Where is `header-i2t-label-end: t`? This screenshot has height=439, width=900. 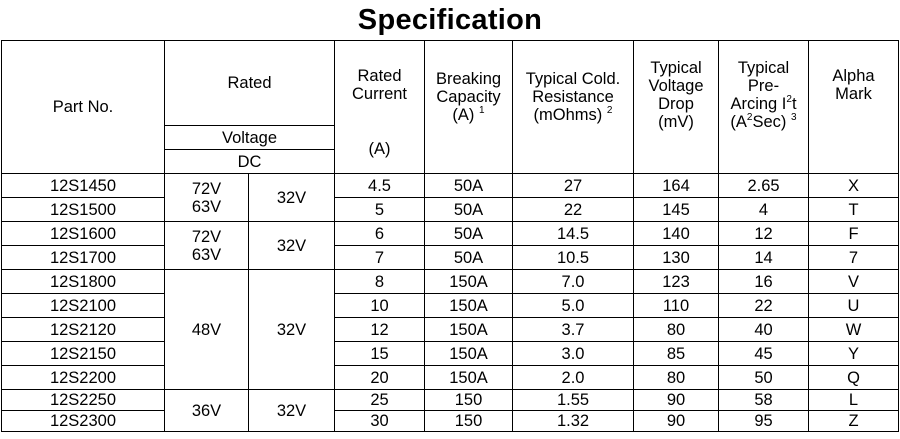
header-i2t-label-end: t is located at coordinates (794, 104).